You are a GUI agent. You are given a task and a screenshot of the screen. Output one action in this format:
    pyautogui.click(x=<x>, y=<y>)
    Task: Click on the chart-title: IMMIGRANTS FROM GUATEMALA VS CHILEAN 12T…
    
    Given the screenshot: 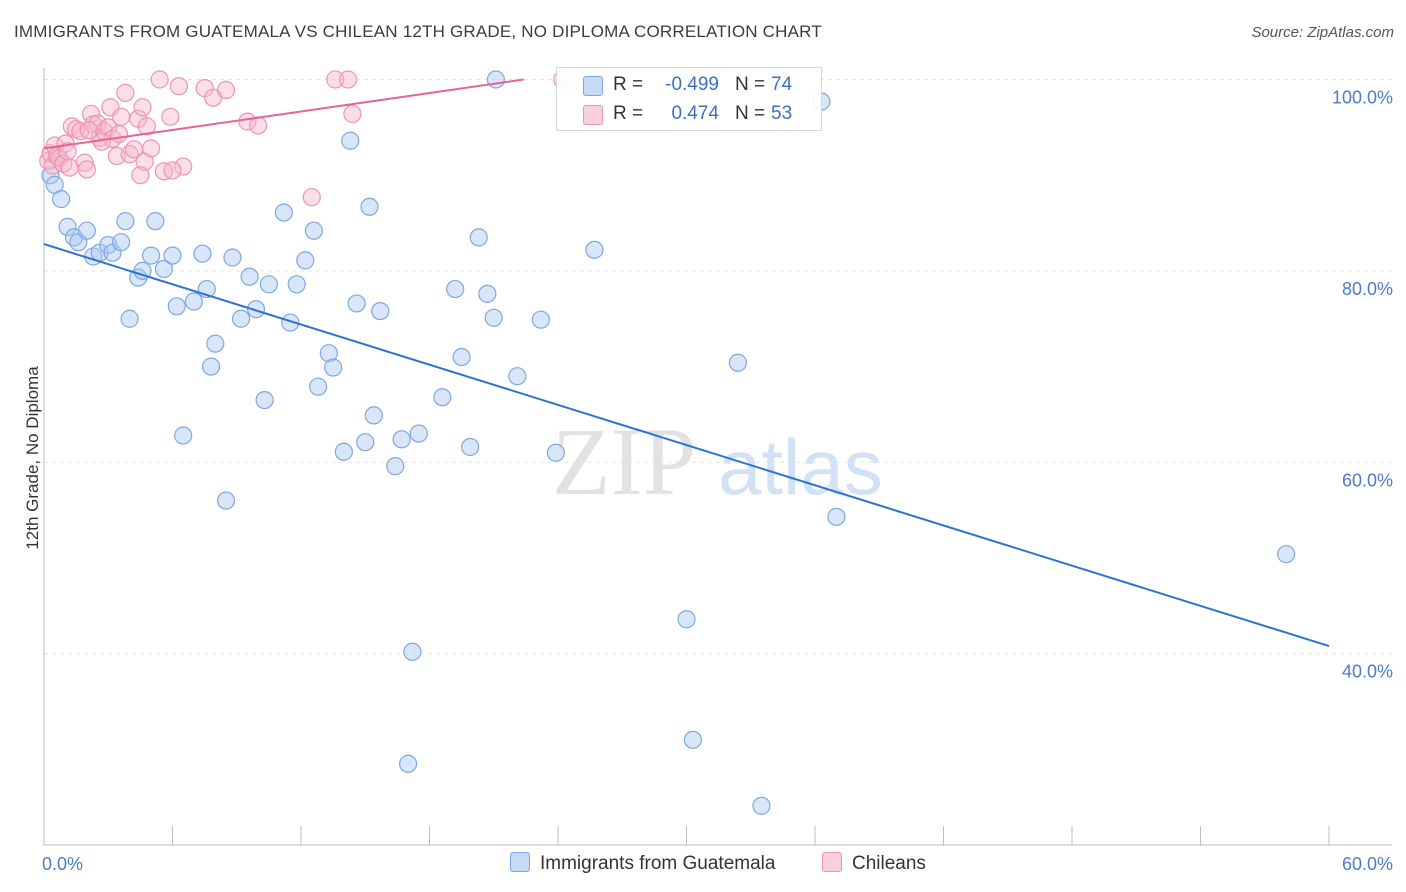 What is the action you would take?
    pyautogui.click(x=418, y=31)
    